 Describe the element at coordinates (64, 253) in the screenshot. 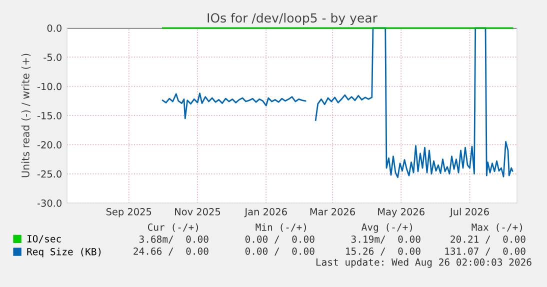

I see `legend-label: Req Size (KB)` at that location.